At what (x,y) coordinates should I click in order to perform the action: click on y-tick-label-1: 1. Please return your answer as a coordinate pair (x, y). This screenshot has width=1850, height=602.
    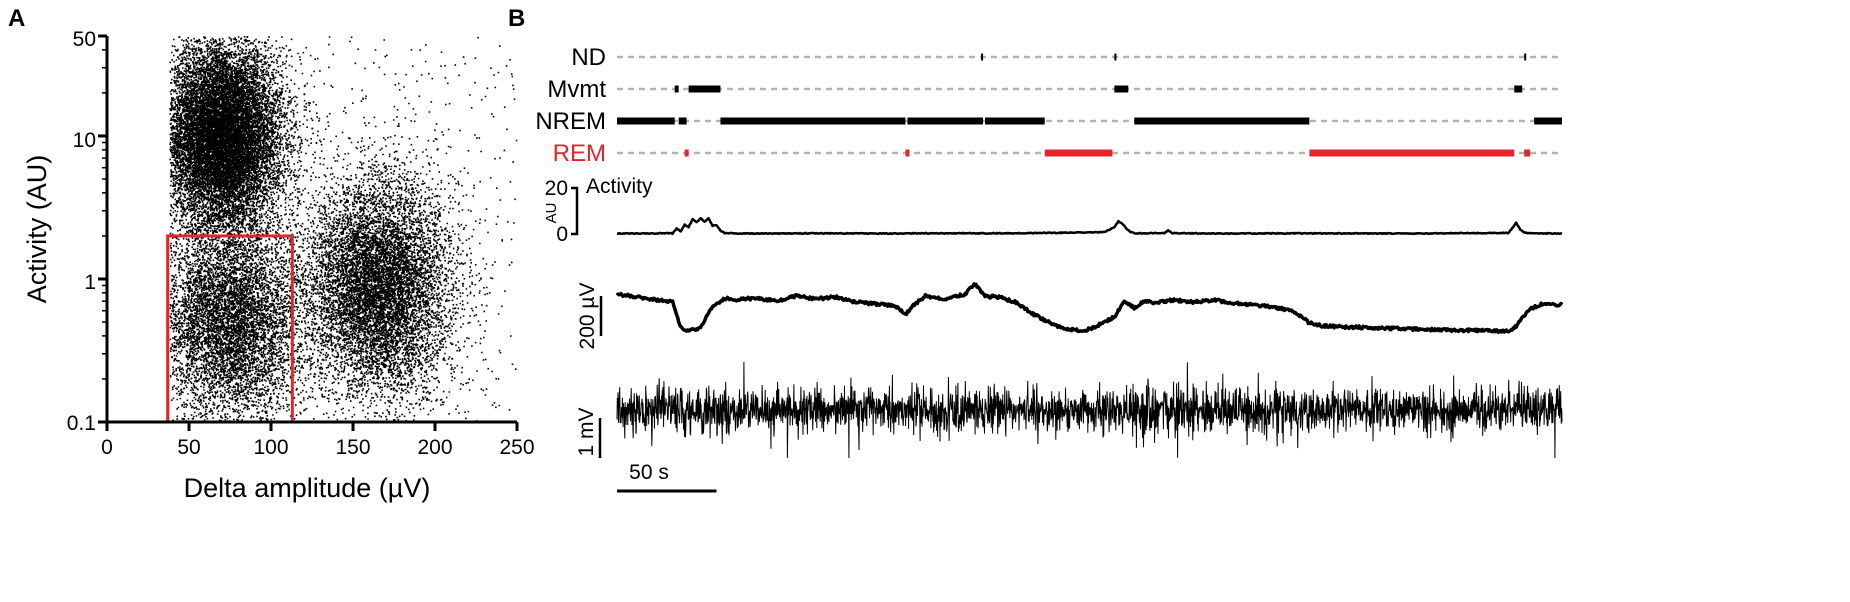
    Looking at the image, I should click on (90, 282).